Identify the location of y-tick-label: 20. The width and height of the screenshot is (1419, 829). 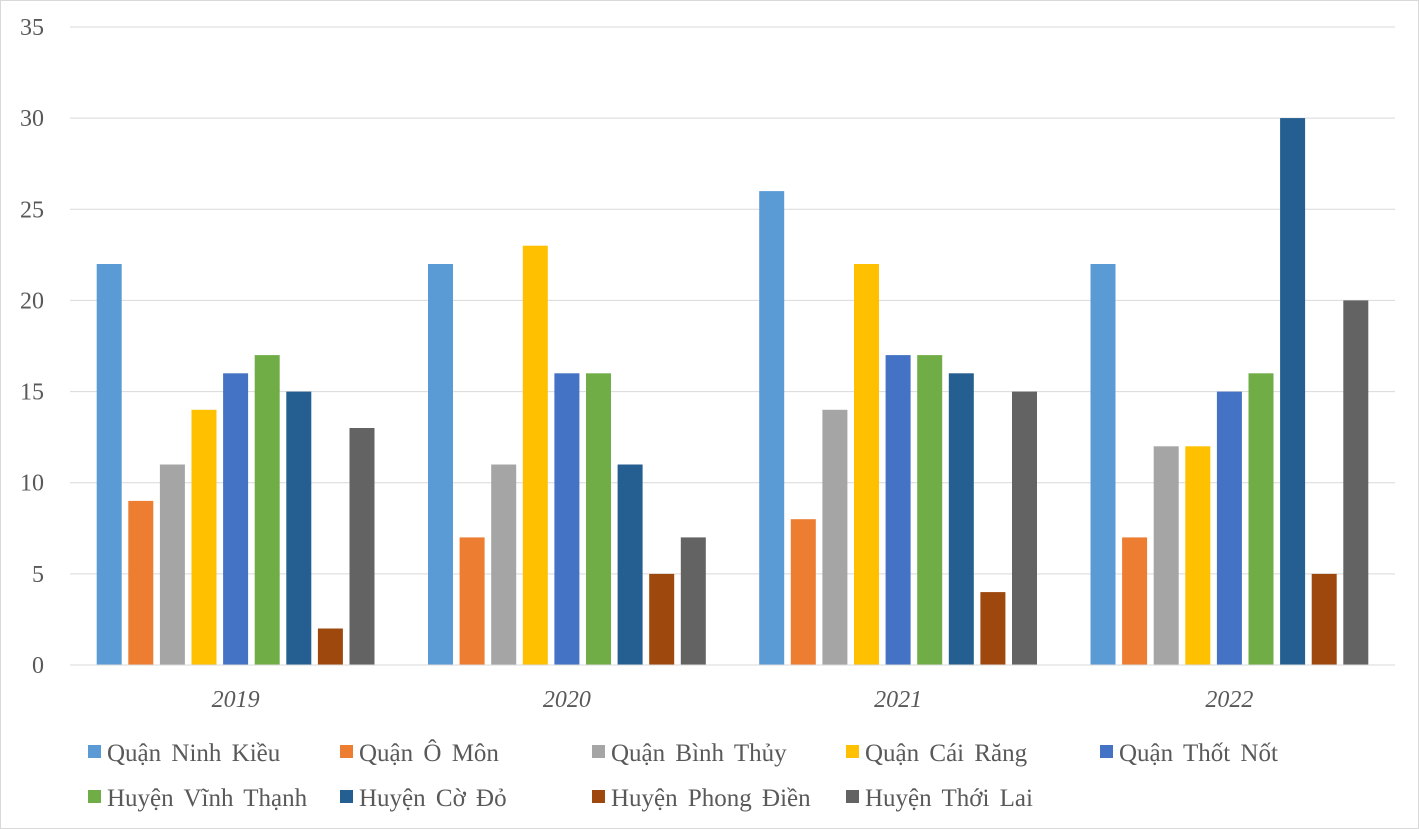
(32, 301).